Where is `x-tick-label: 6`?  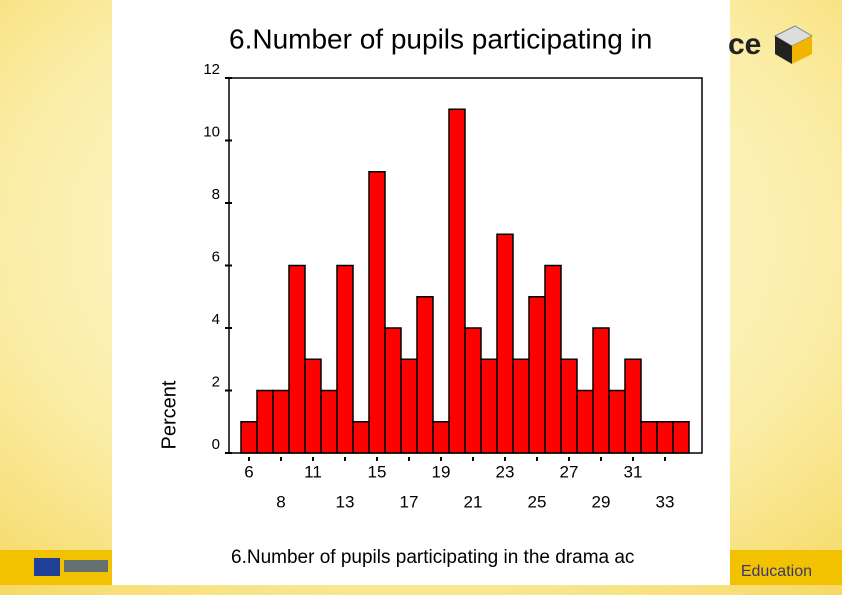
x-tick-label: 6 is located at coordinates (248, 471).